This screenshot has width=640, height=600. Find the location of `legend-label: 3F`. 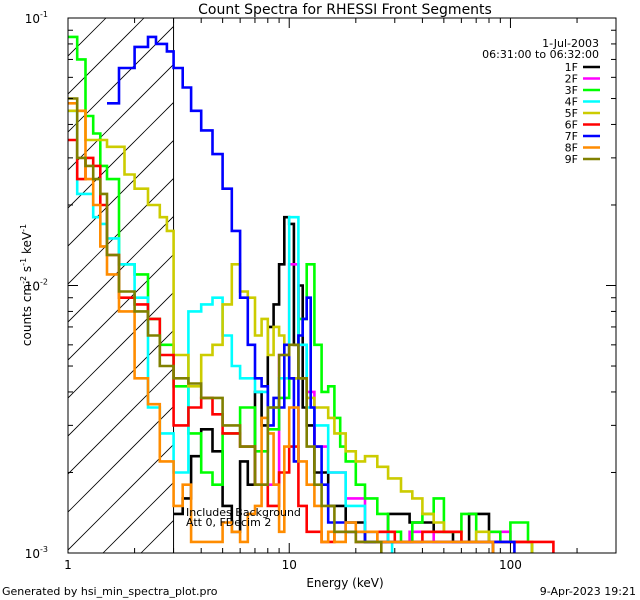

legend-label: 3F is located at coordinates (571, 90).